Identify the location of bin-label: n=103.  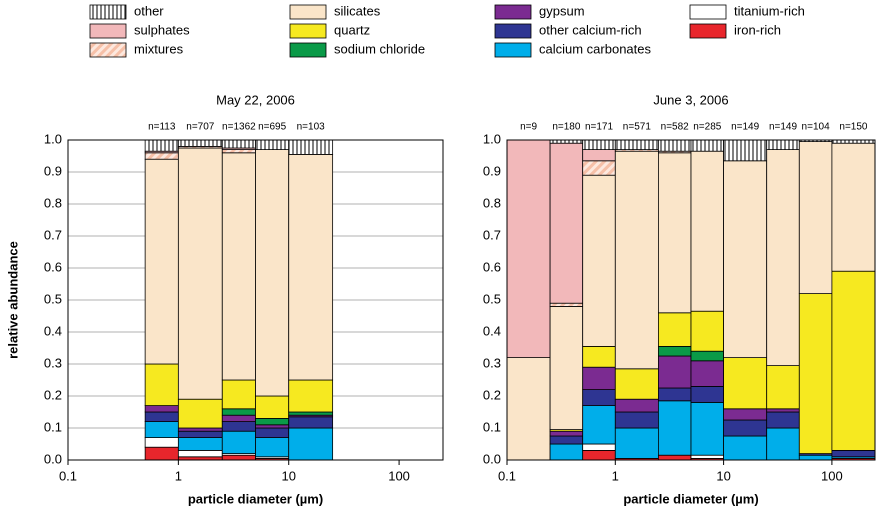
(311, 127).